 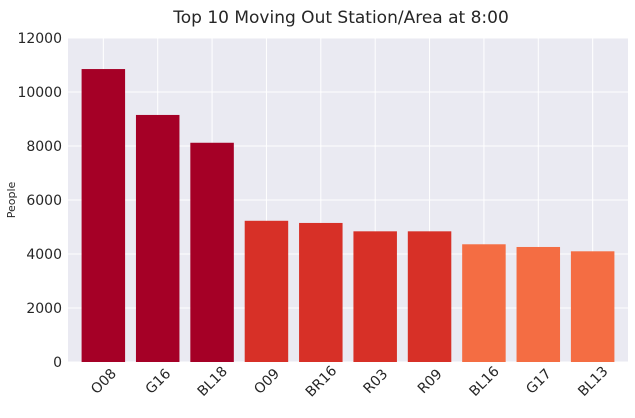 What do you see at coordinates (213, 382) in the screenshot?
I see `x-tick-label: BL18` at bounding box center [213, 382].